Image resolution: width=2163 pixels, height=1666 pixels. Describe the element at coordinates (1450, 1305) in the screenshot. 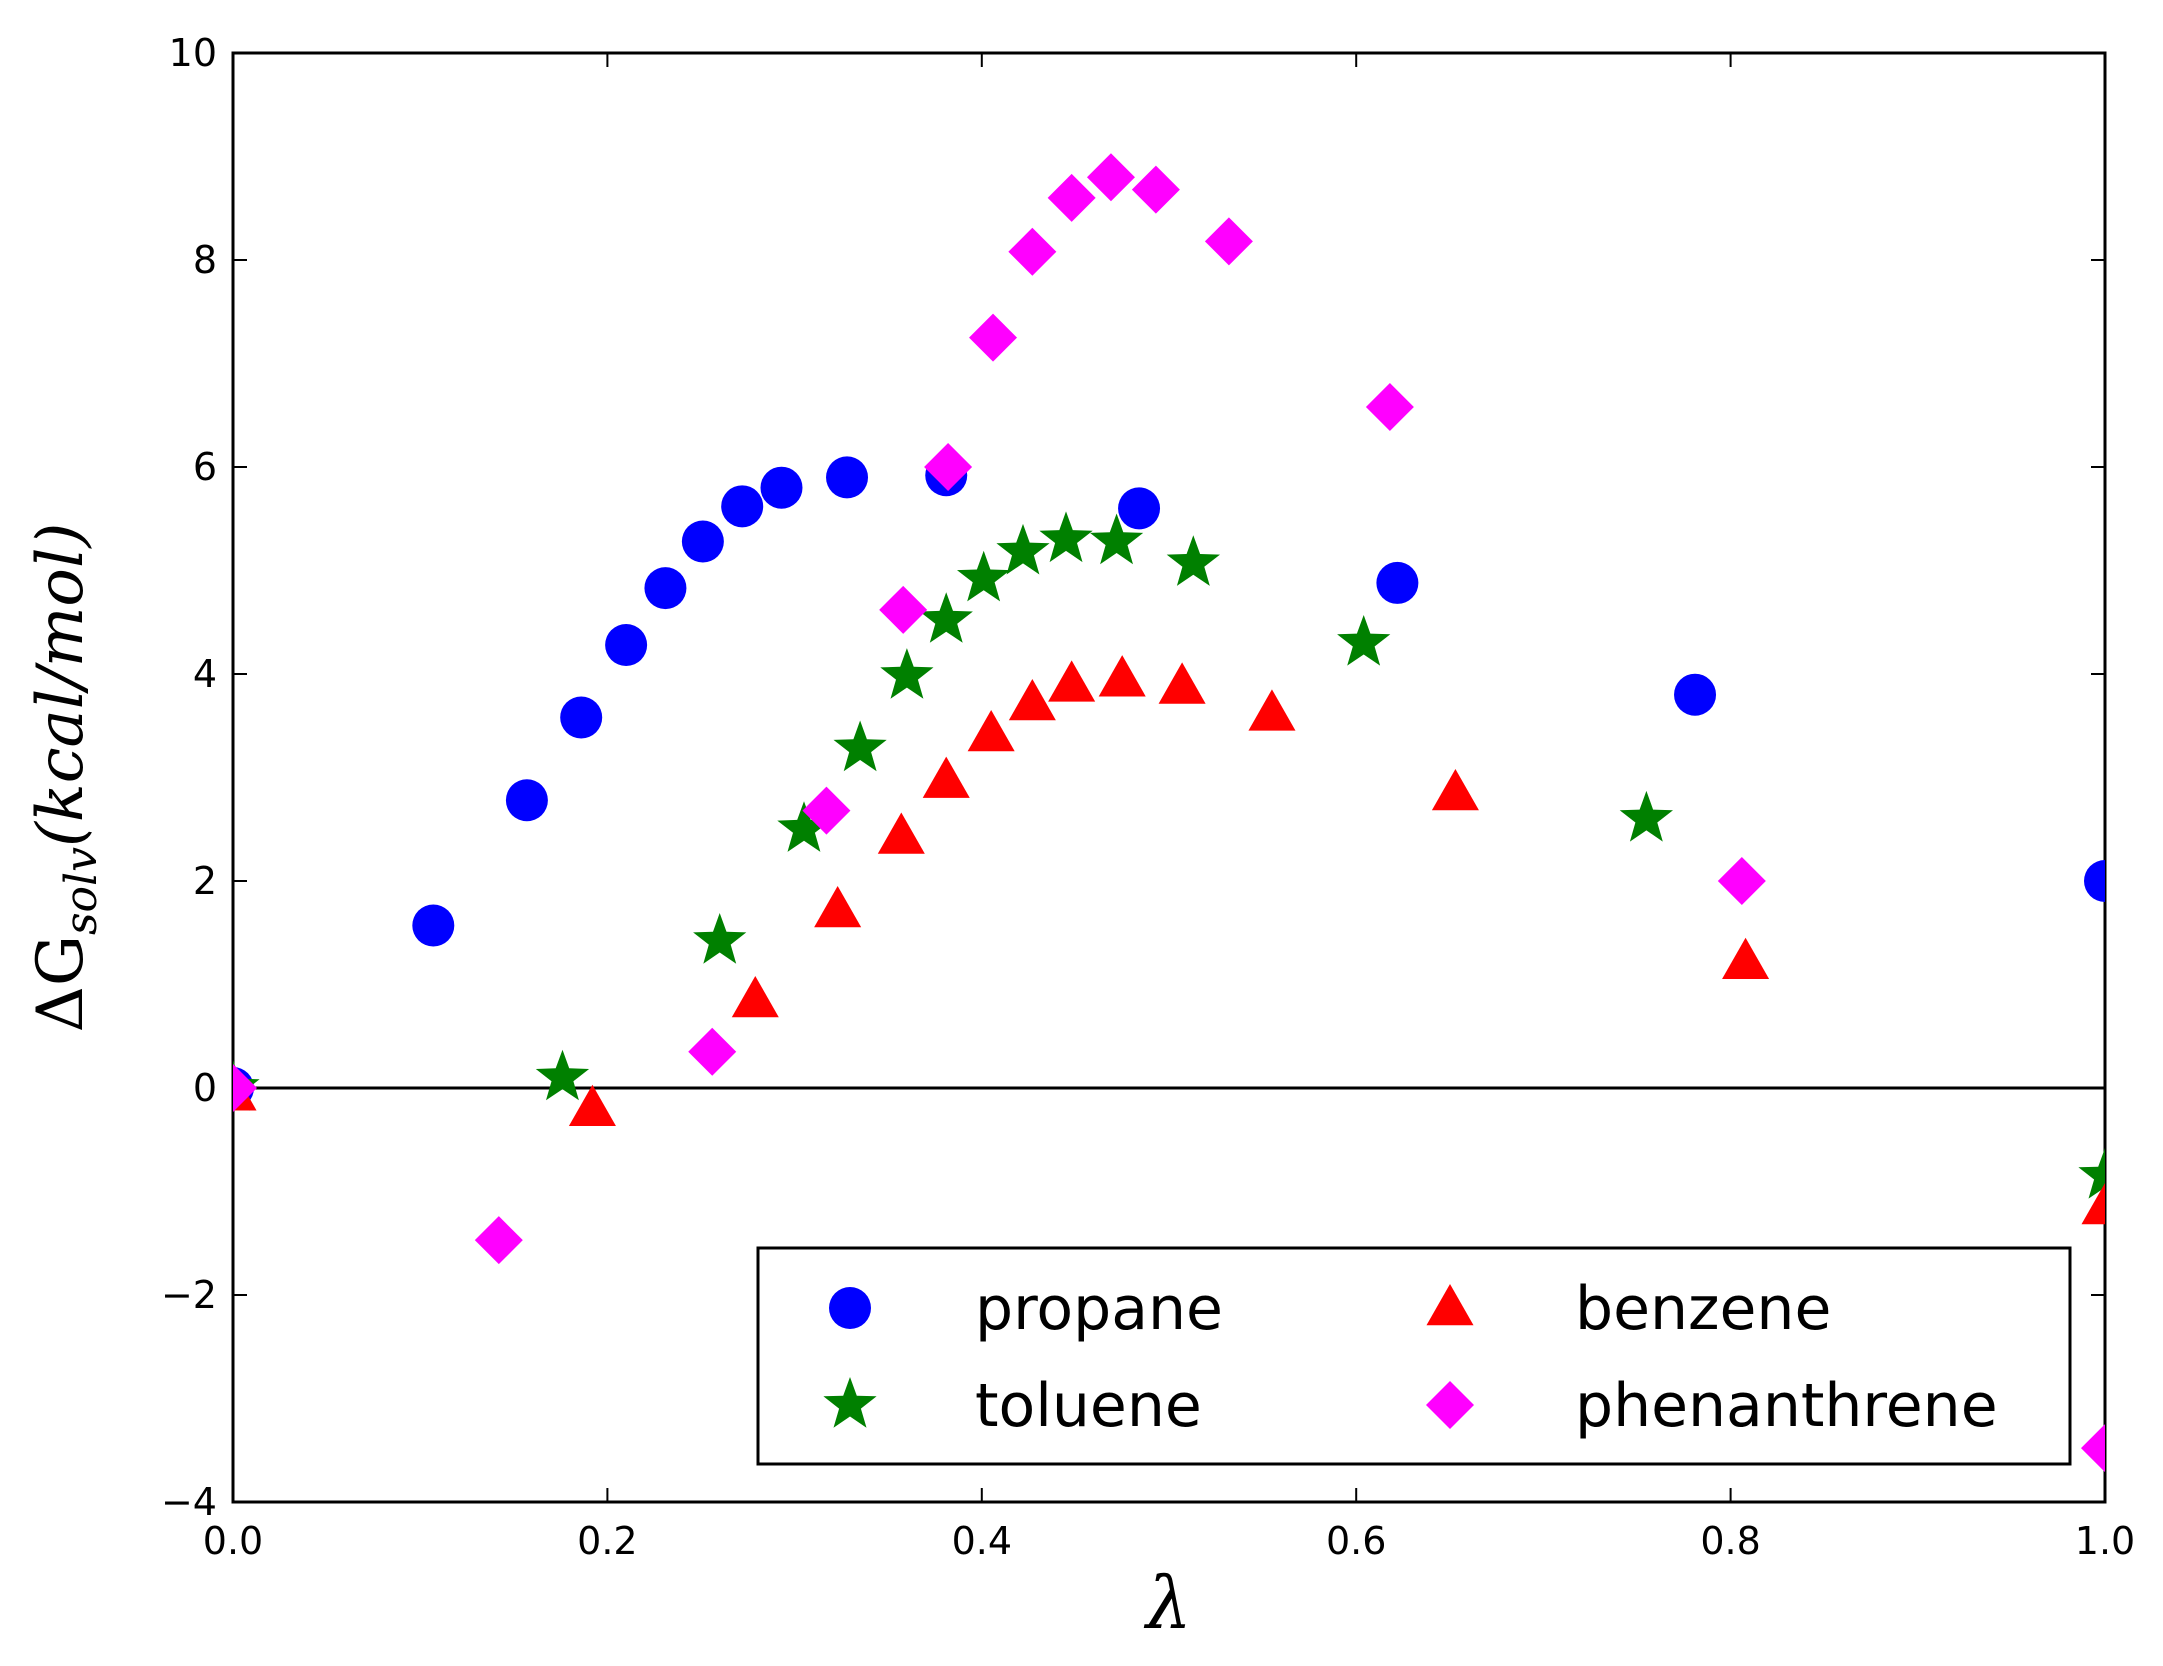

I see `legend-marker-benzene` at that location.